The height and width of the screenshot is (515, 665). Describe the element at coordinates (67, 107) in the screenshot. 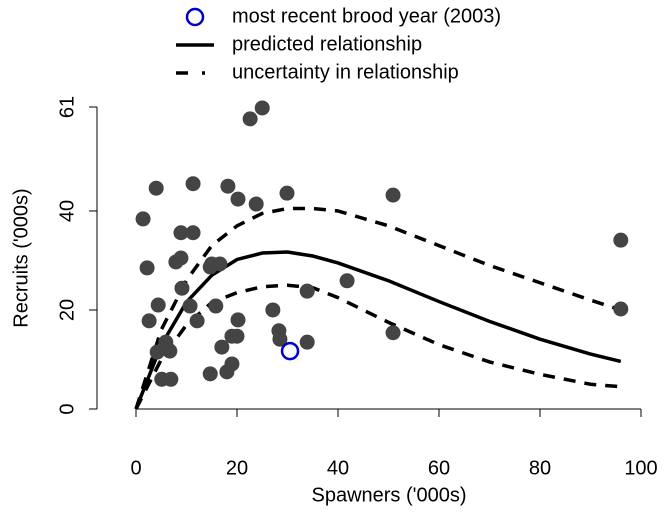

I see `y-tick-label: 61` at that location.